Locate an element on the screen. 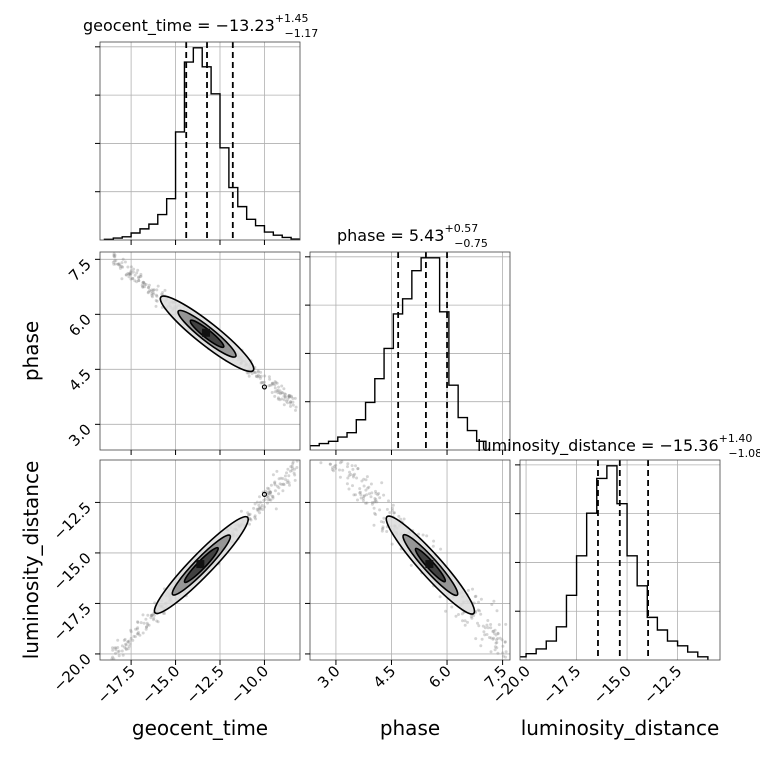 Image resolution: width=760 pixels, height=760 pixels. pair-geocent-time-vs-luminosity-distance-density-peak is located at coordinates (200, 564).